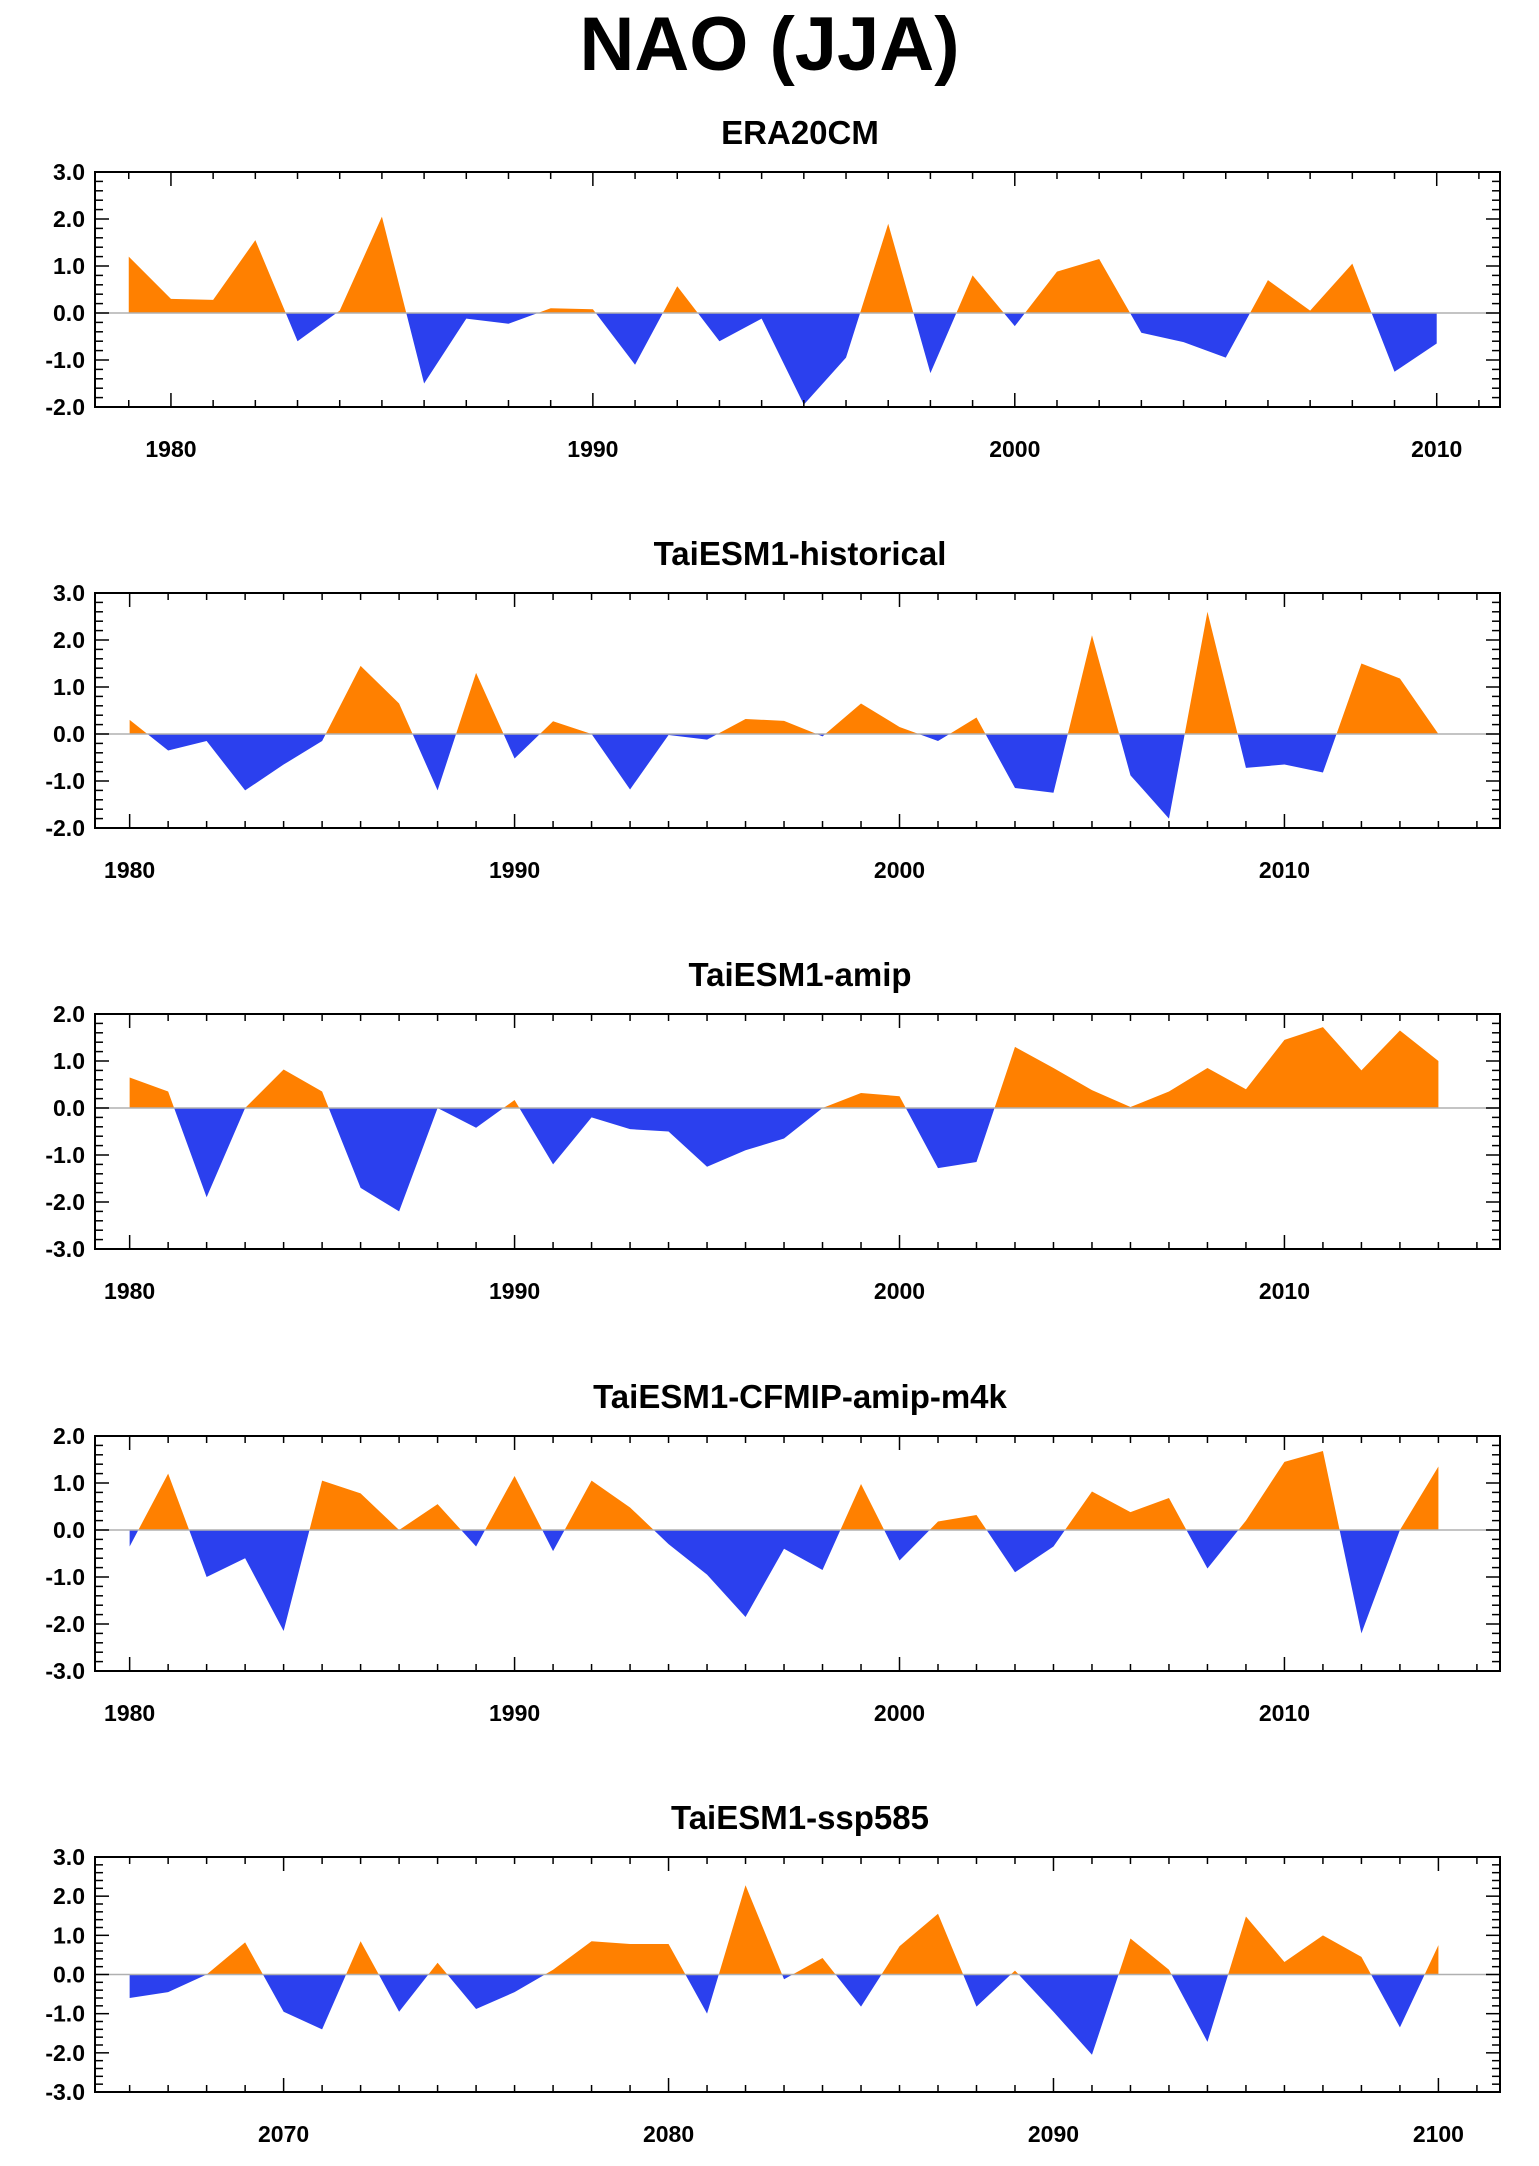 The width and height of the screenshot is (1539, 2166). What do you see at coordinates (668, 2134) in the screenshot?
I see `x-tick-label: 2080` at bounding box center [668, 2134].